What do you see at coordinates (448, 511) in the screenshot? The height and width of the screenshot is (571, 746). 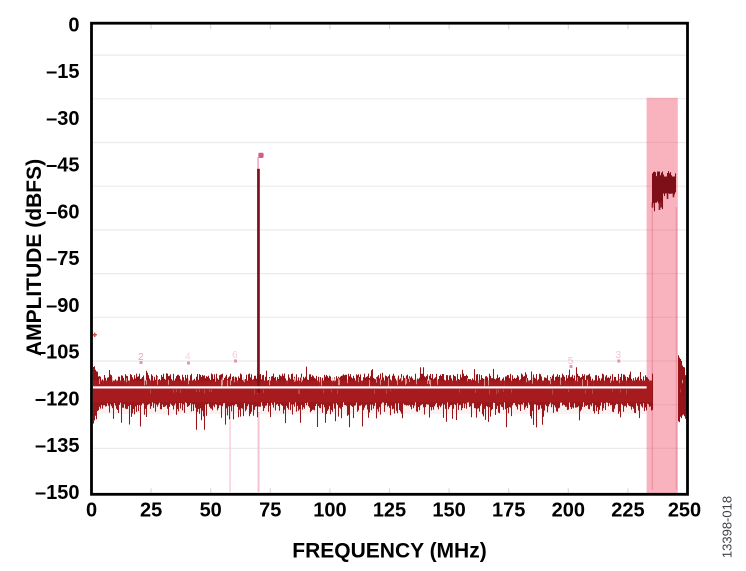 I see `svg-text: 150` at bounding box center [448, 511].